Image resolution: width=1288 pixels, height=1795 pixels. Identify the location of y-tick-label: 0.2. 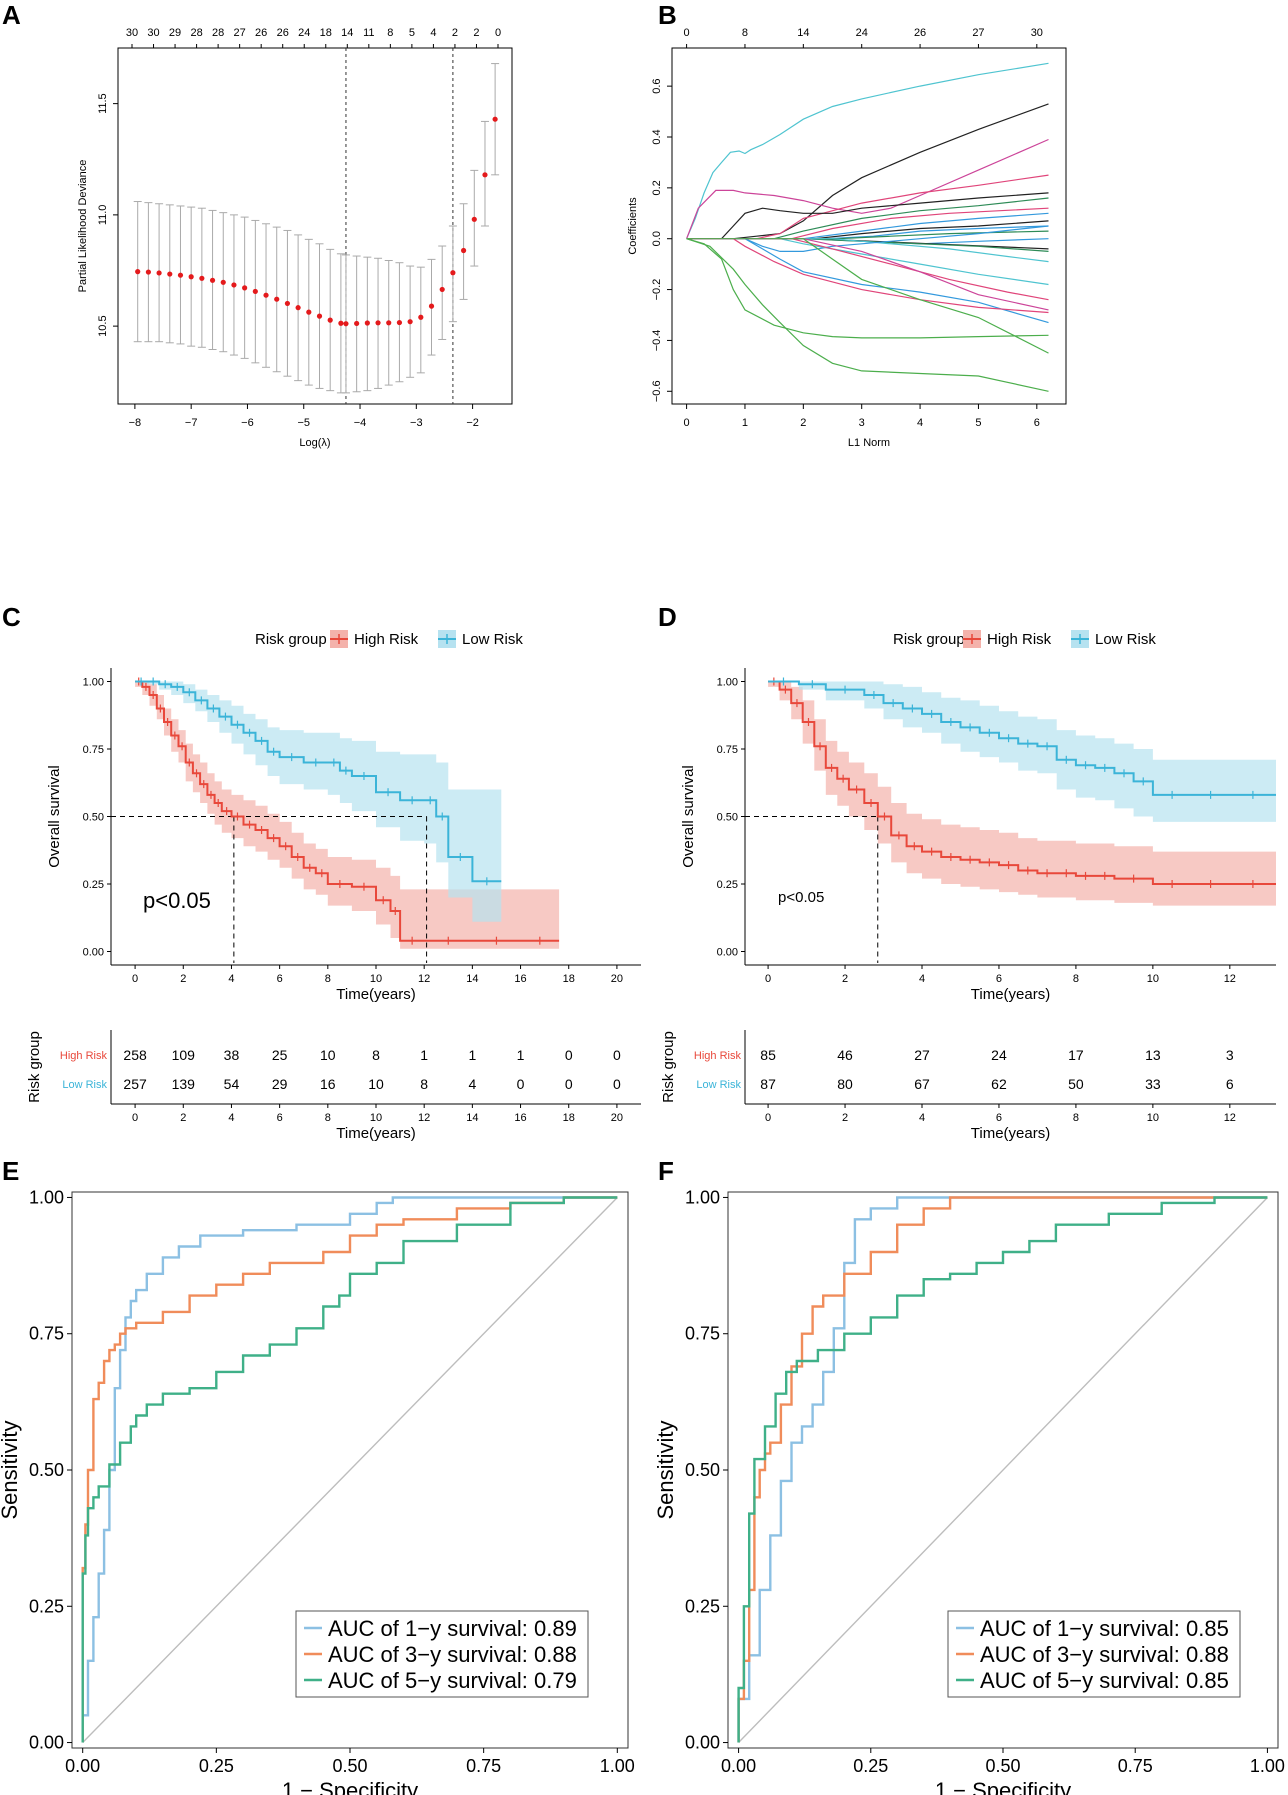
(657, 187).